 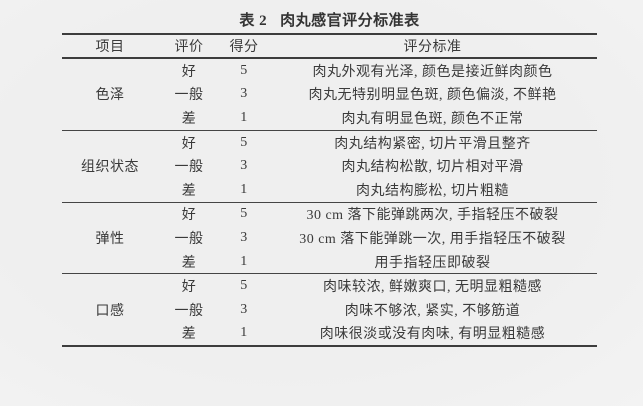 I want to click on criteria-cell: 肉丸结构膨松, 切片粗糙, so click(x=432, y=191).